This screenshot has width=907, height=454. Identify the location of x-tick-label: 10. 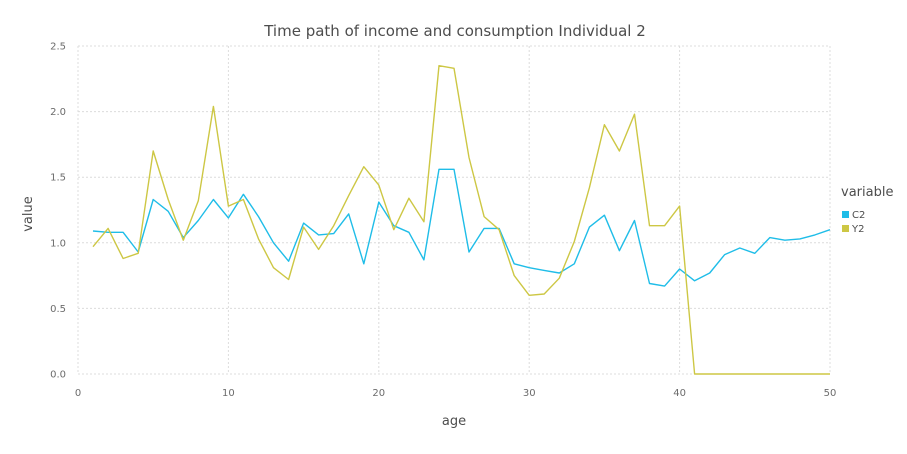
(228, 393).